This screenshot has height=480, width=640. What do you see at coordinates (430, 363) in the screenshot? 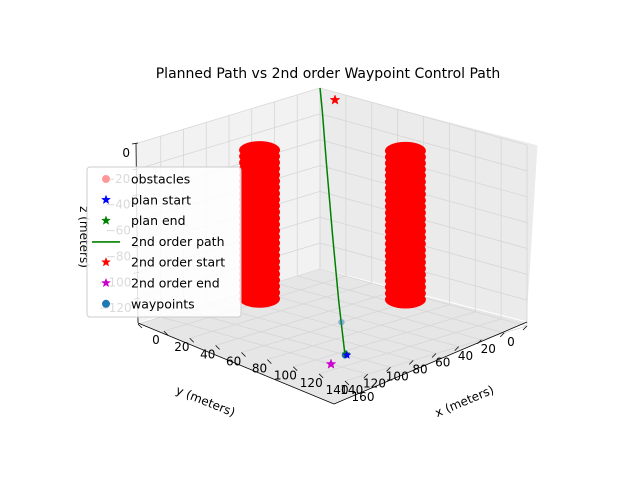
I see `x-axis-line` at bounding box center [430, 363].